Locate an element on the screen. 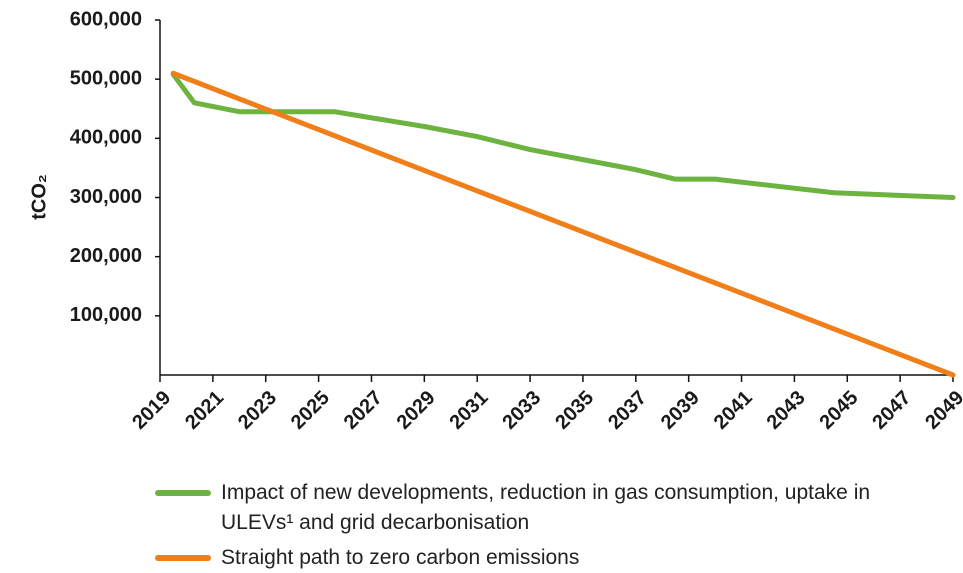  legend-item: Straight path to zero carbon emissions is located at coordinates (525, 558).